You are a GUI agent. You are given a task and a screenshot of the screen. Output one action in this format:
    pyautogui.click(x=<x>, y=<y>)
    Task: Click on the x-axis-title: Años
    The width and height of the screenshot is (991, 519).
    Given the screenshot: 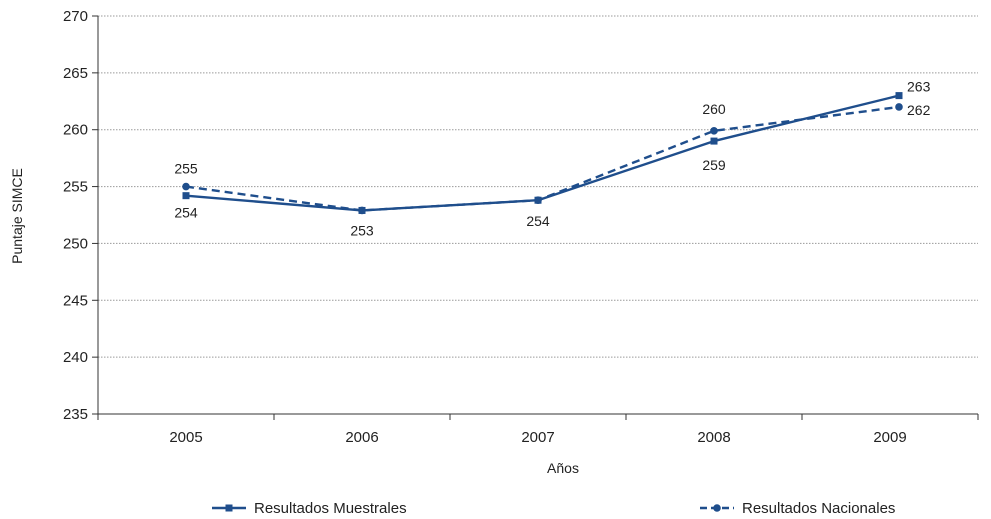 What is the action you would take?
    pyautogui.click(x=563, y=468)
    